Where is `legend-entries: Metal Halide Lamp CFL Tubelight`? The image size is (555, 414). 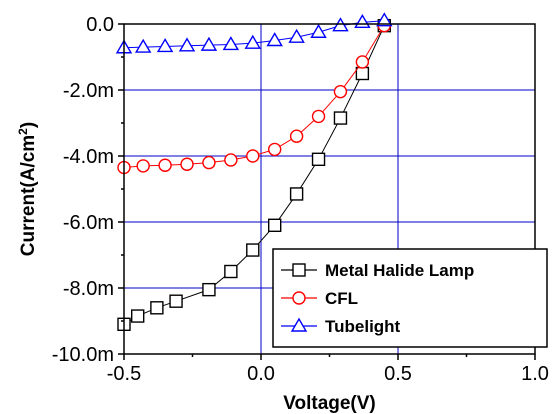 legend-entries: Metal Halide Lamp CFL Tubelight is located at coordinates (377, 298).